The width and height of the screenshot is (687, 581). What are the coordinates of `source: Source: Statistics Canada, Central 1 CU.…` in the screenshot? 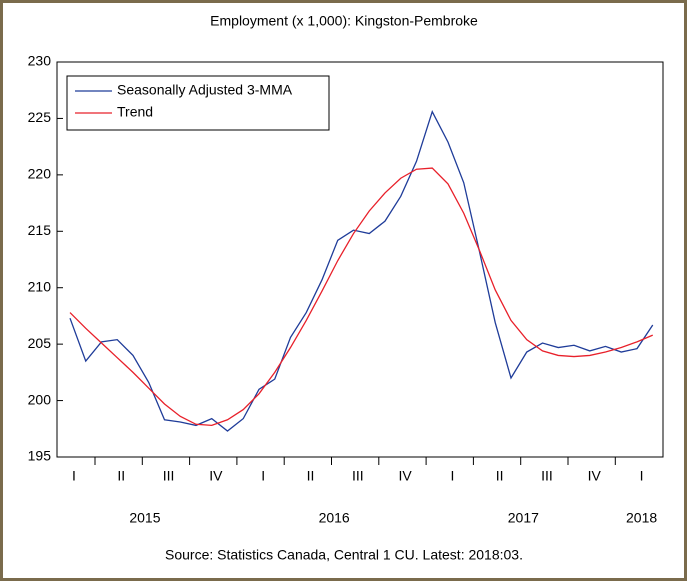 It's located at (344, 555).